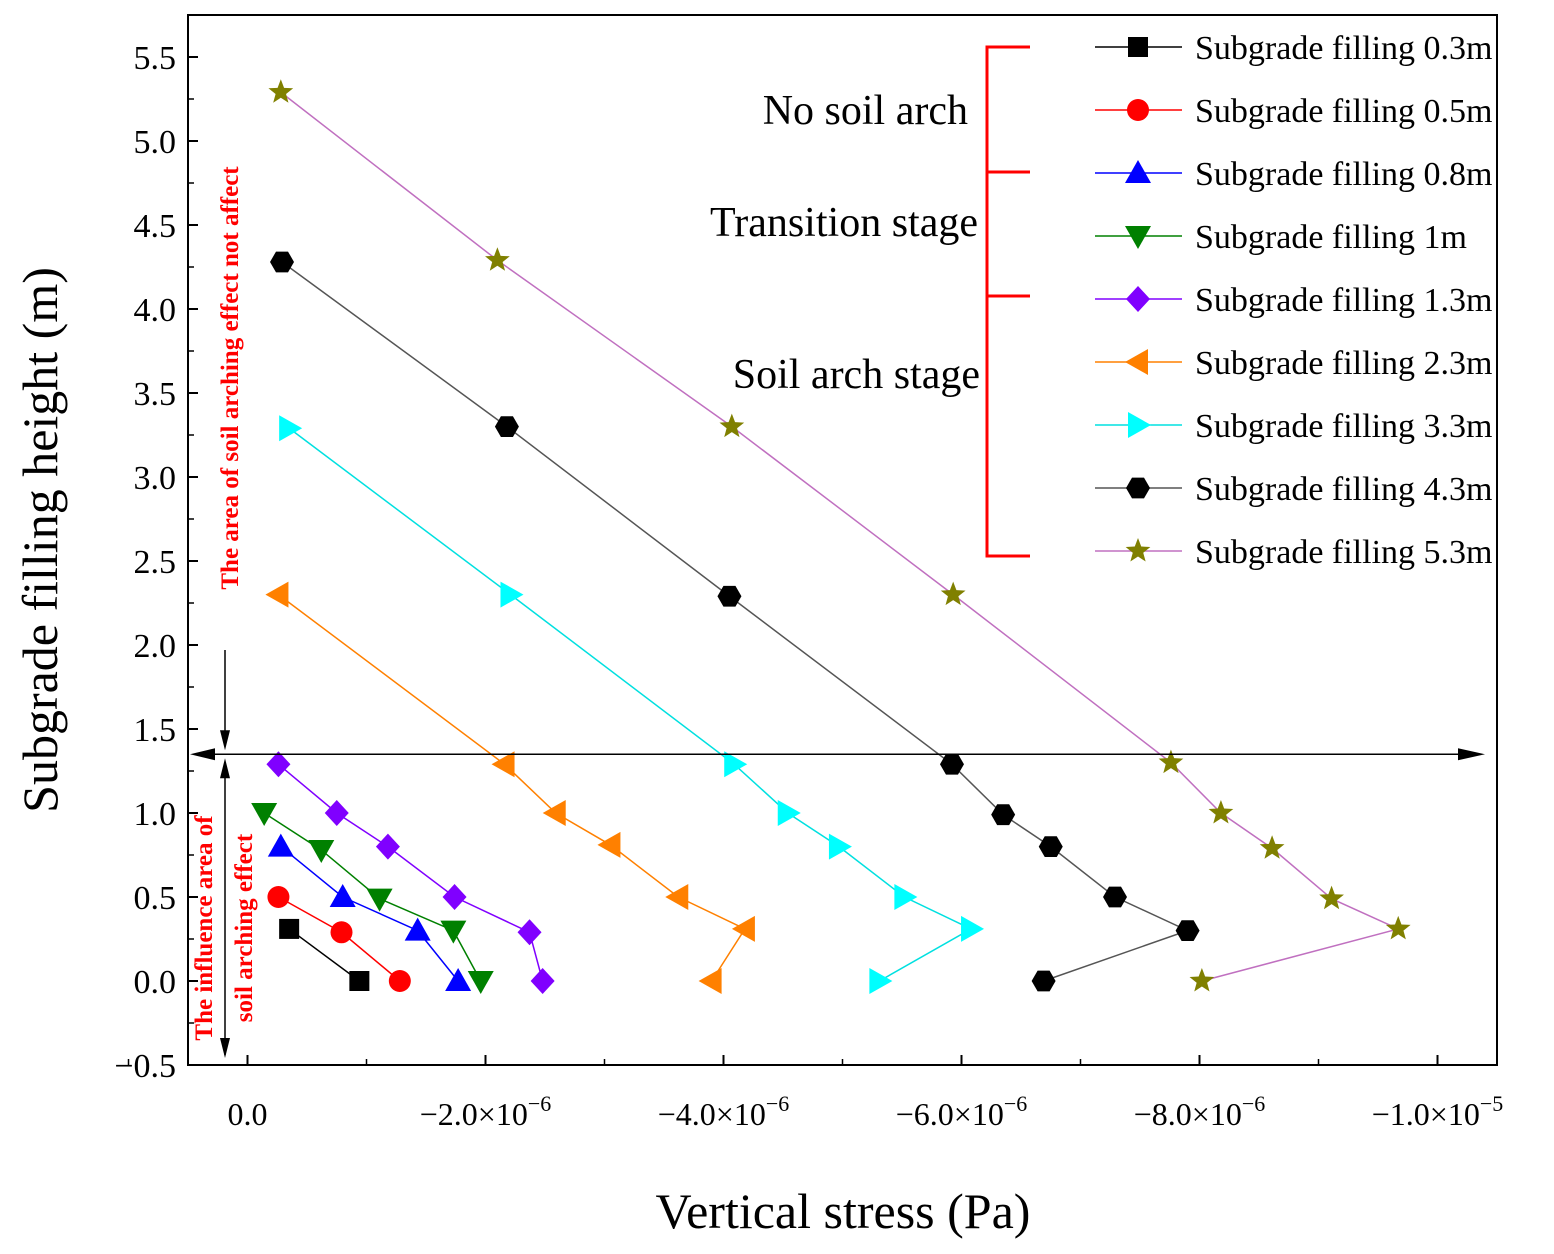 This screenshot has width=1554, height=1254. Describe the element at coordinates (225, 1048) in the screenshot. I see `bottom-arrow-head` at that location.